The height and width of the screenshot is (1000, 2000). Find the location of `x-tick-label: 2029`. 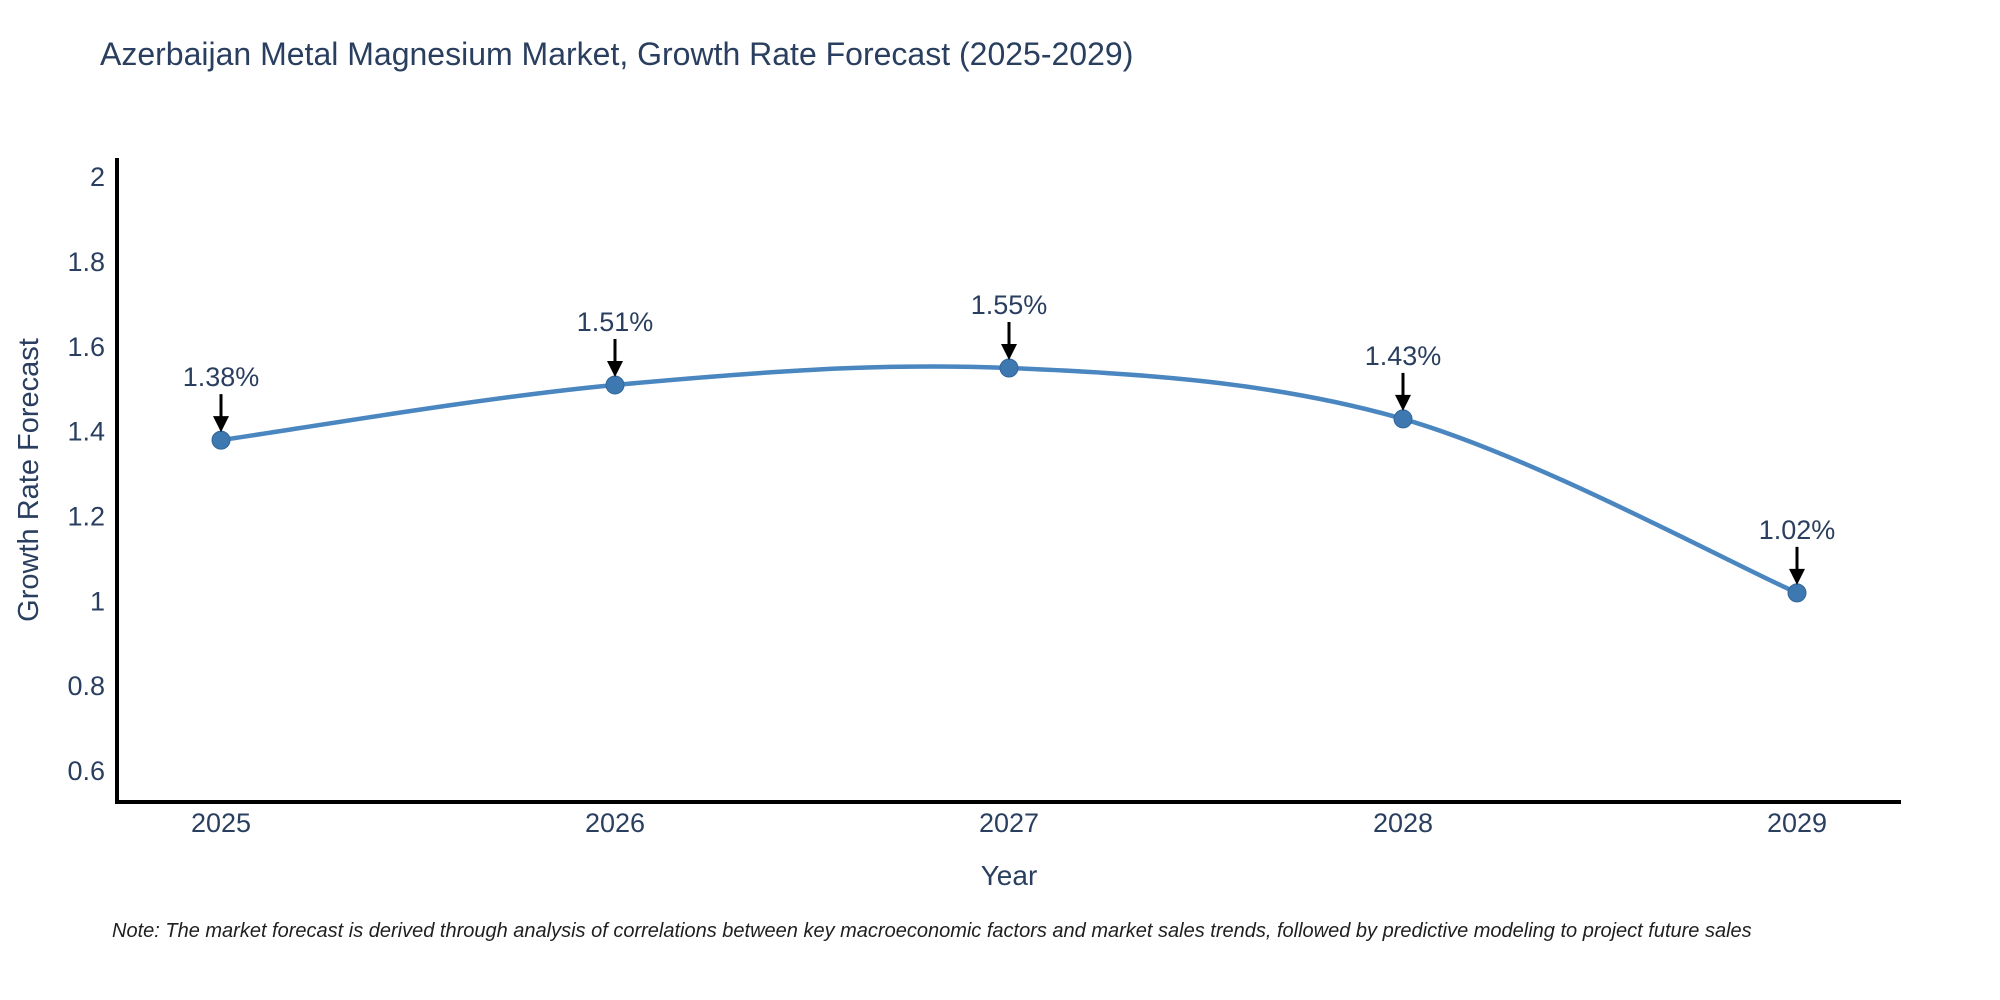

x-tick-label: 2029 is located at coordinates (1797, 823).